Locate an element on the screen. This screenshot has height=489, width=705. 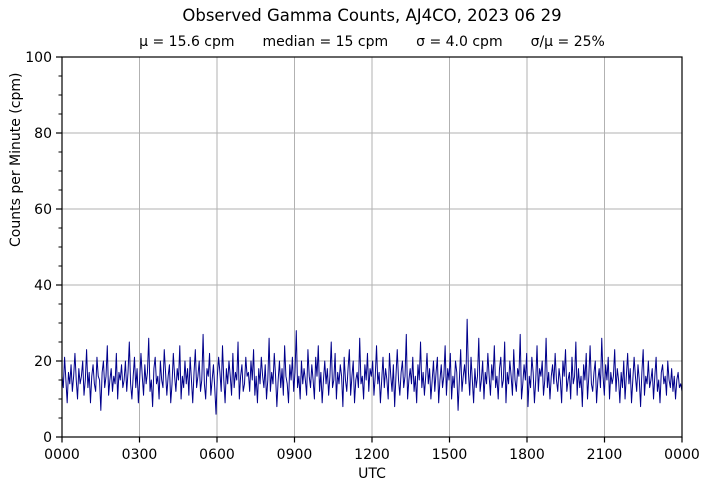
svg-text: 60 is located at coordinates (43, 210).